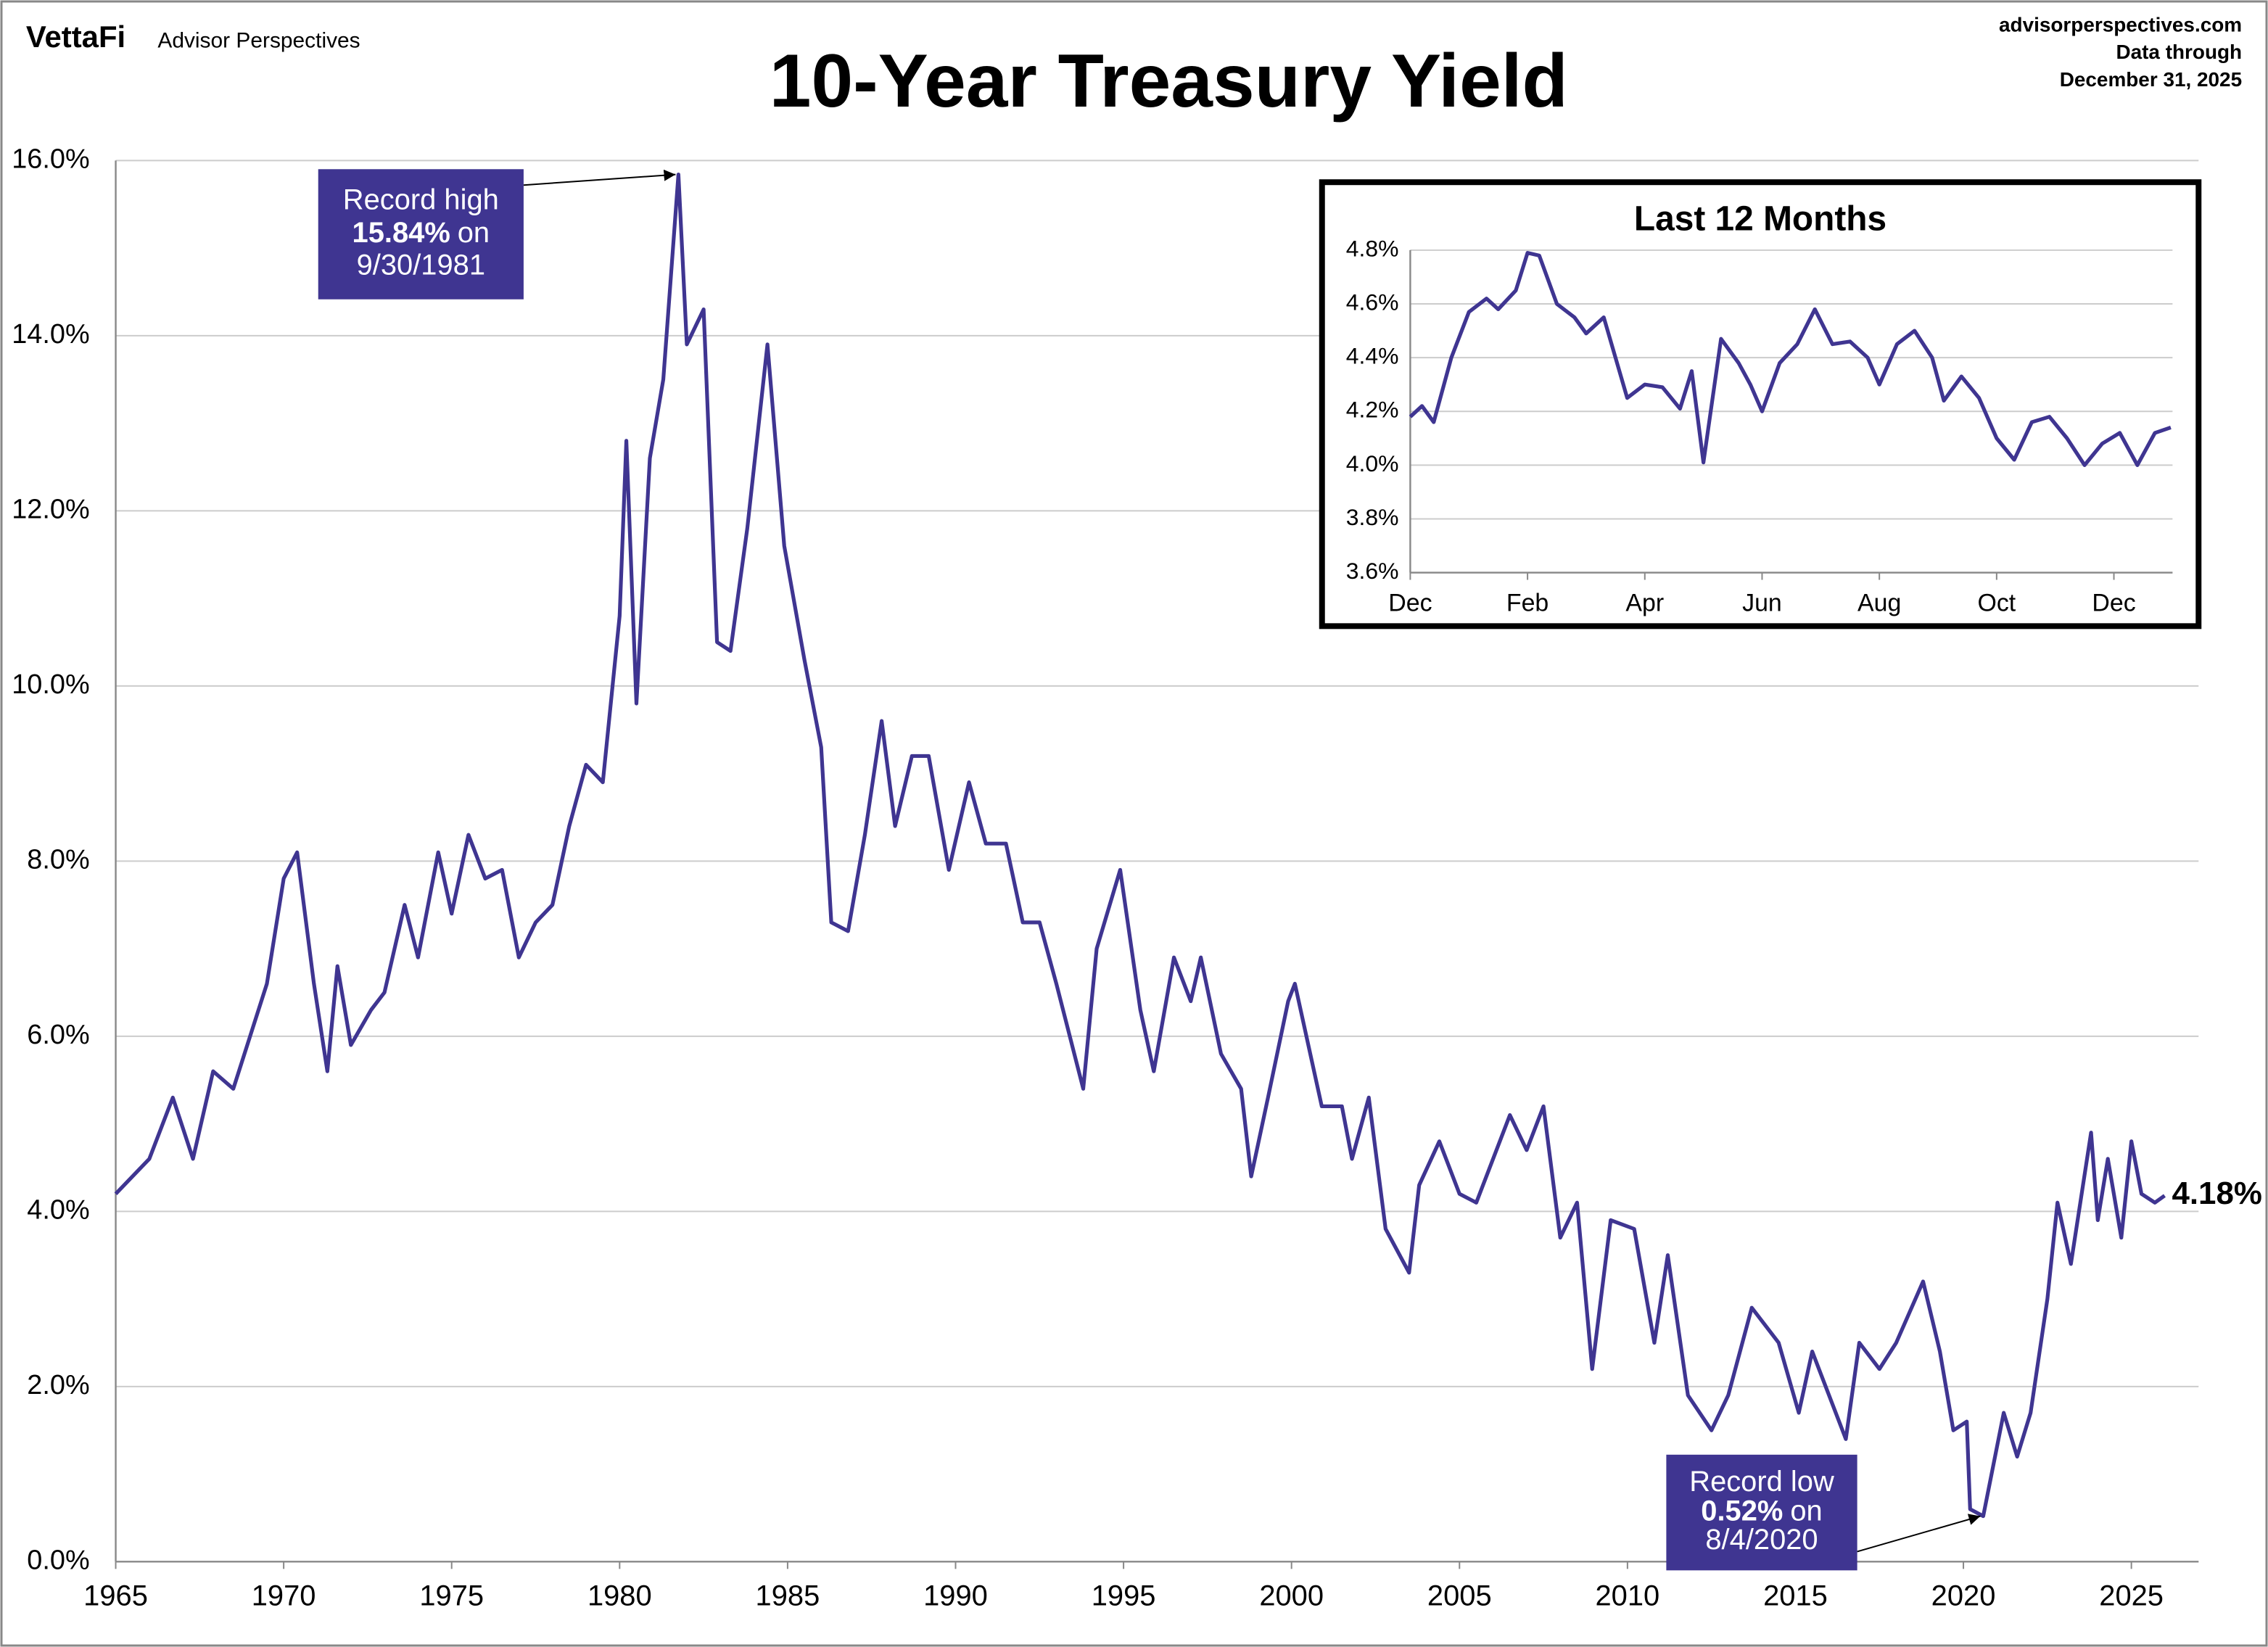  I want to click on y-tick-label: 4.2%, so click(1372, 410).